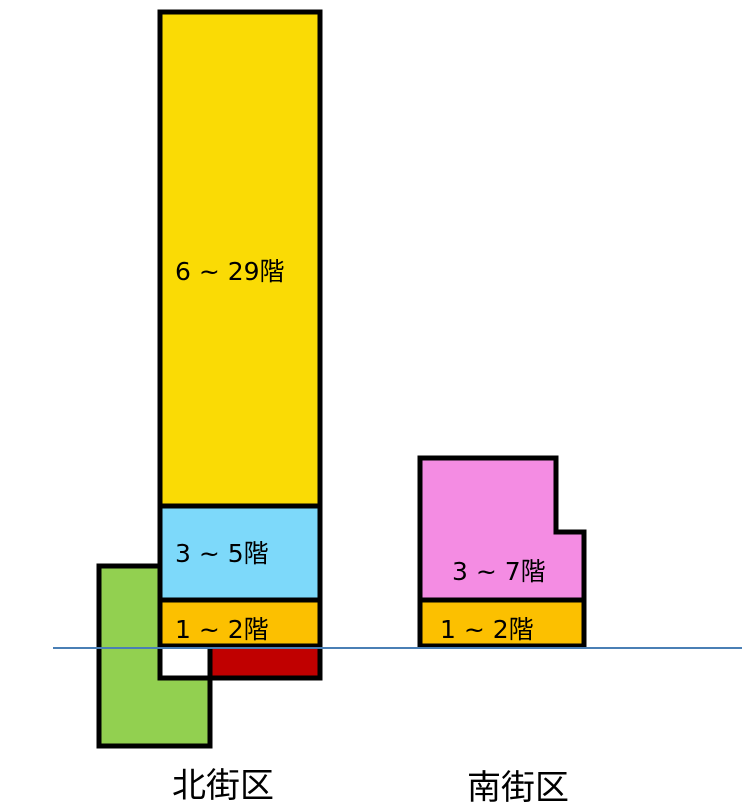  Describe the element at coordinates (487, 629) in the screenshot. I see `south-lower-floors-label: 1 ~ 2階` at that location.